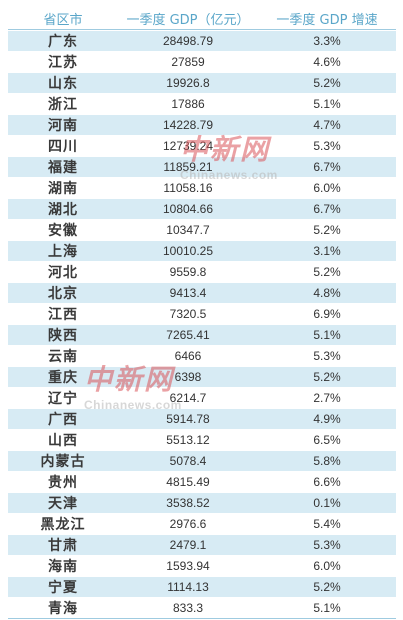  I want to click on cell-gdp: 14228.79, so click(188, 125).